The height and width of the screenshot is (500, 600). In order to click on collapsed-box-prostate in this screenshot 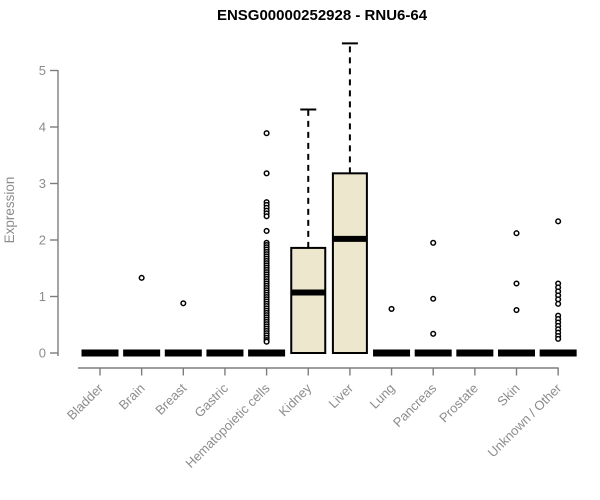, I will do `click(475, 353)`.